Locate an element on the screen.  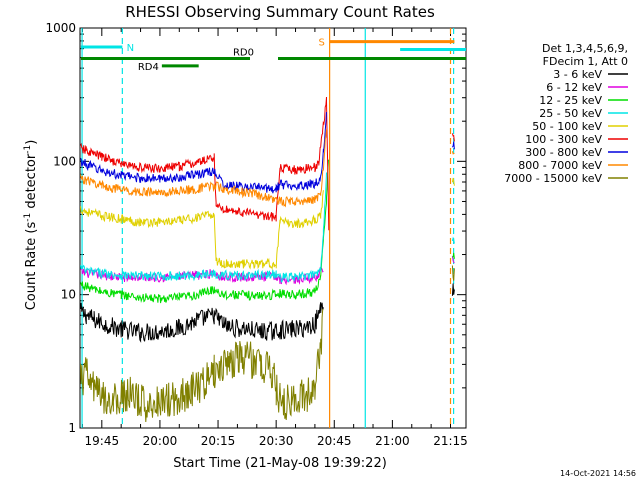
y-tick-label: 1000 is located at coordinates (60, 28).